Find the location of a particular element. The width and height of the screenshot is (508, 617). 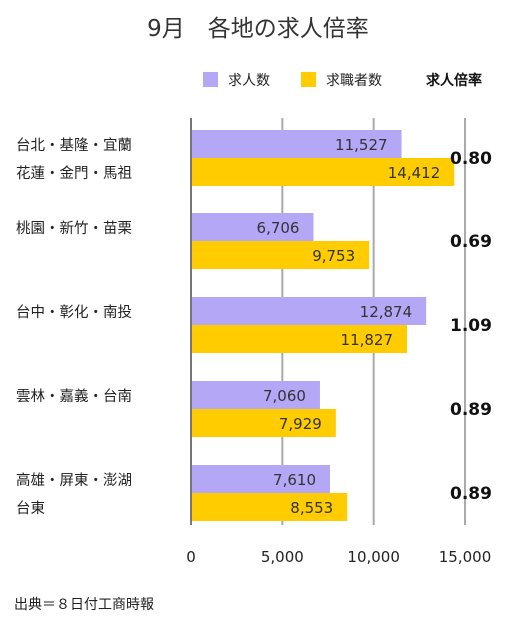

category-label: 台中・彰化・南投 is located at coordinates (74, 312).